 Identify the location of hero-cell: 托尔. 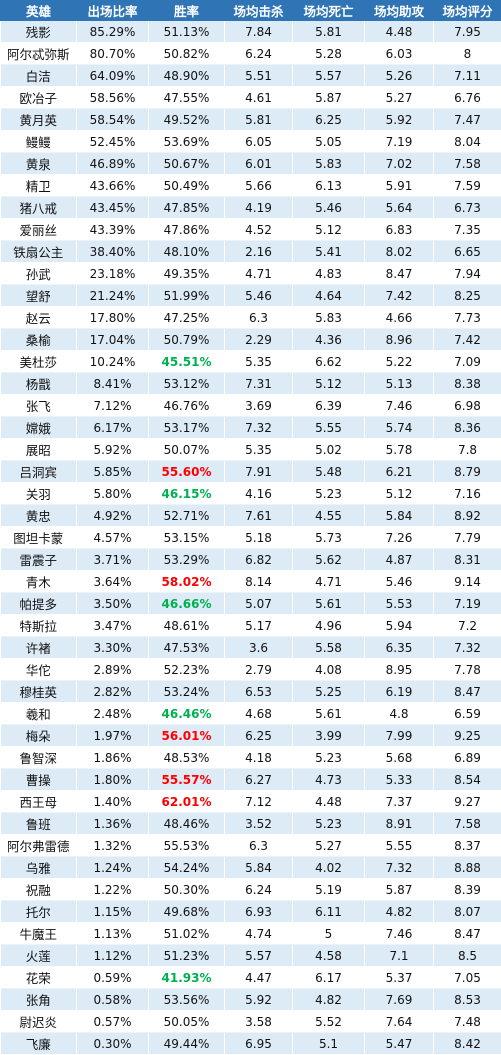
(39, 912).